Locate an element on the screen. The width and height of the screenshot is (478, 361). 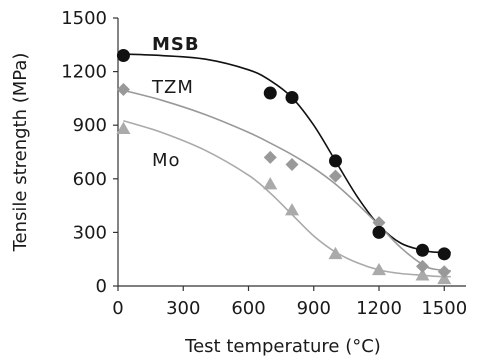
y-tick-label: 600 is located at coordinates (90, 179).